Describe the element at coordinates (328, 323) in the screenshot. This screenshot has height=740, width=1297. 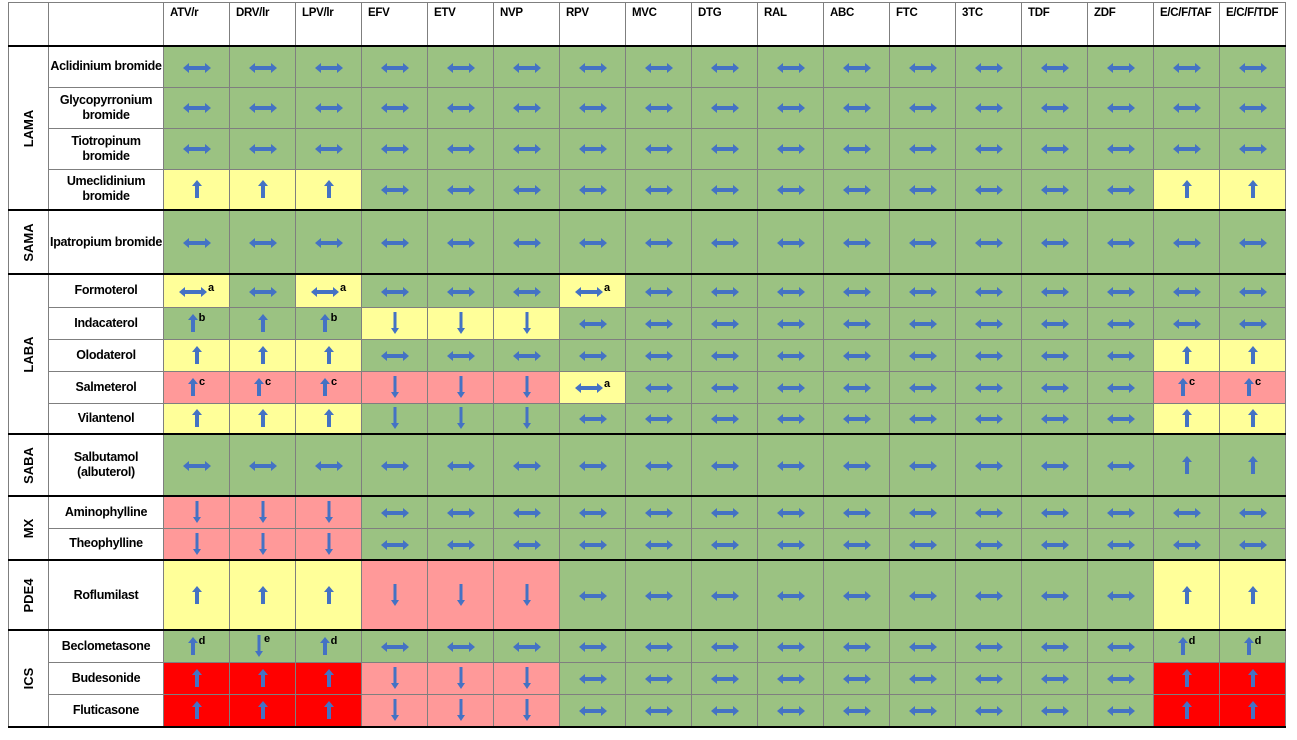
I see `interaction-cell: b` at that location.